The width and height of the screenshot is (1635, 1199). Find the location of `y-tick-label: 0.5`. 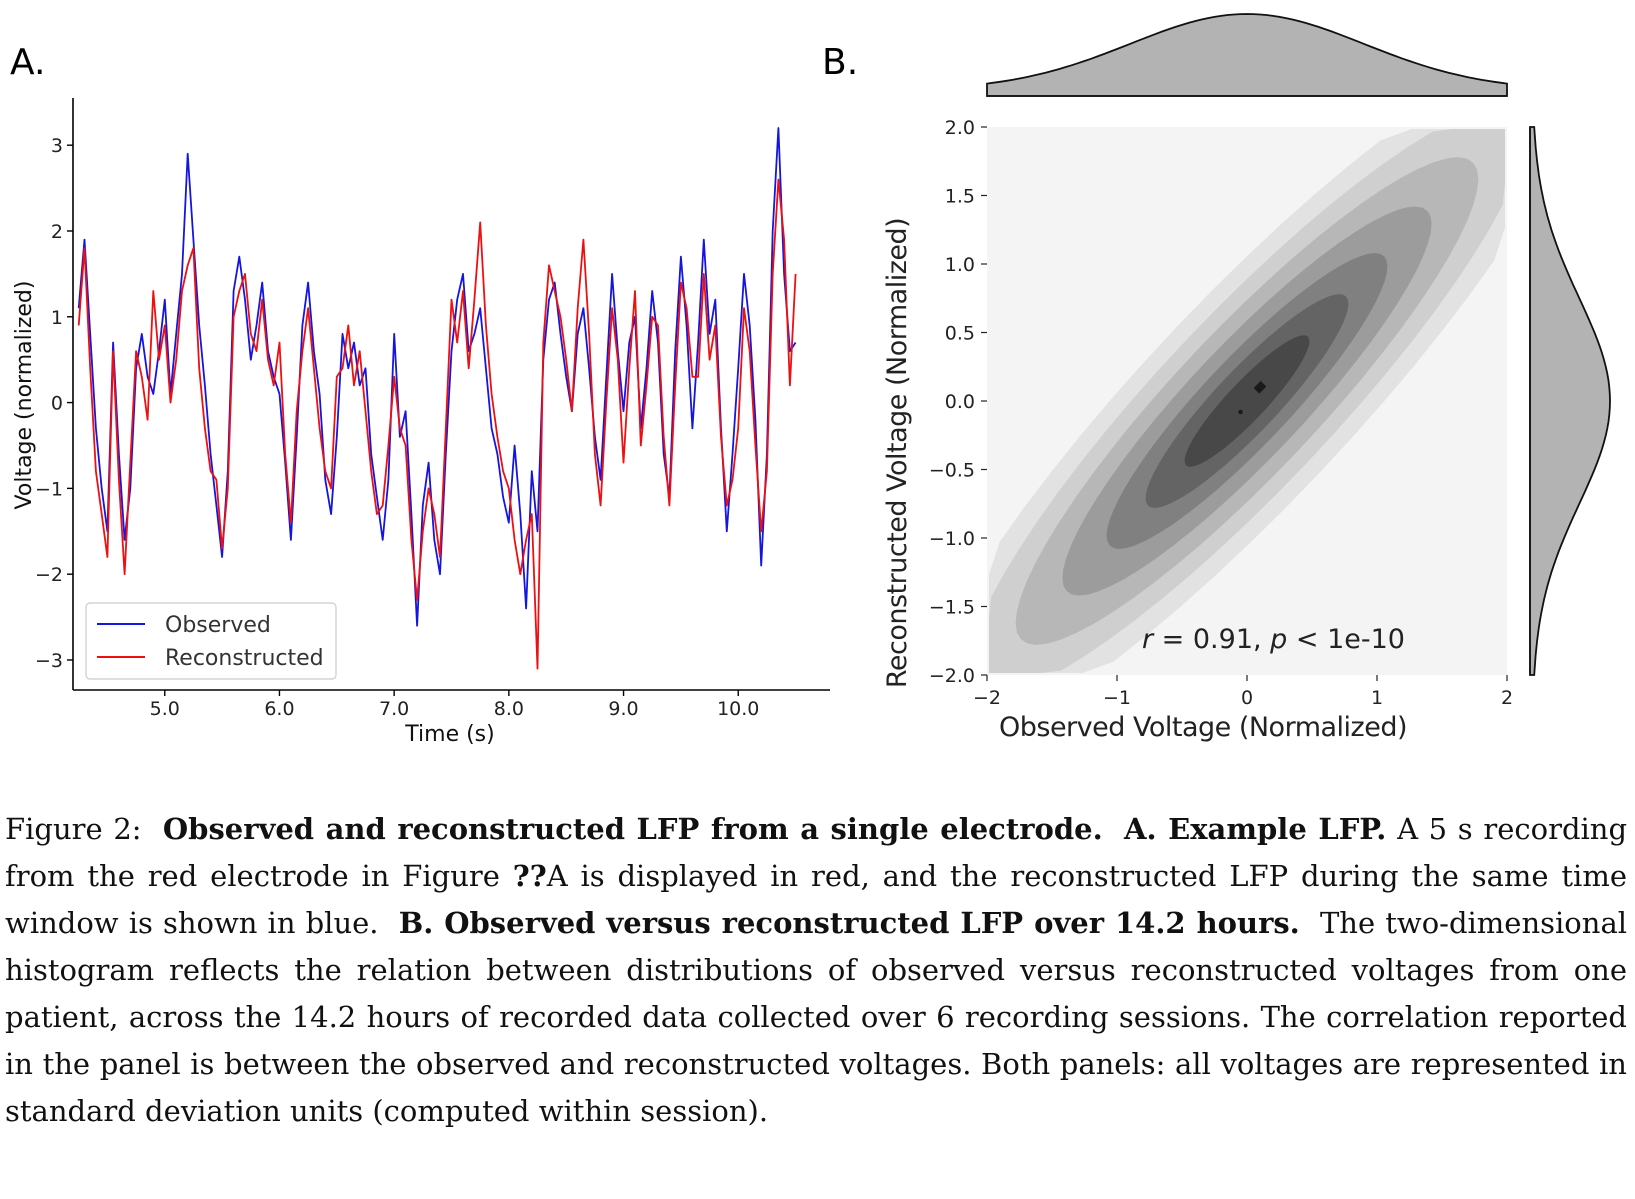

y-tick-label: 0.5 is located at coordinates (960, 334).